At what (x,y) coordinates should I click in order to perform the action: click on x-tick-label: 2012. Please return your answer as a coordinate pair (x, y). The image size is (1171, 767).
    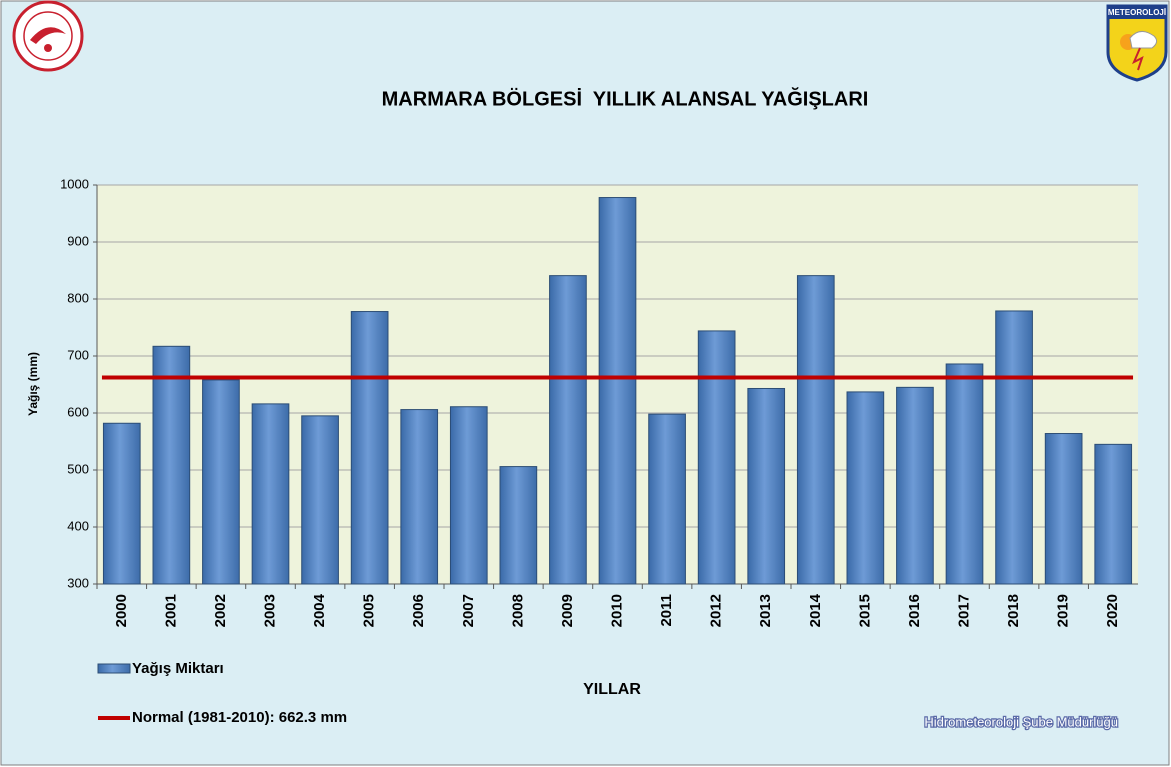
    Looking at the image, I should click on (716, 610).